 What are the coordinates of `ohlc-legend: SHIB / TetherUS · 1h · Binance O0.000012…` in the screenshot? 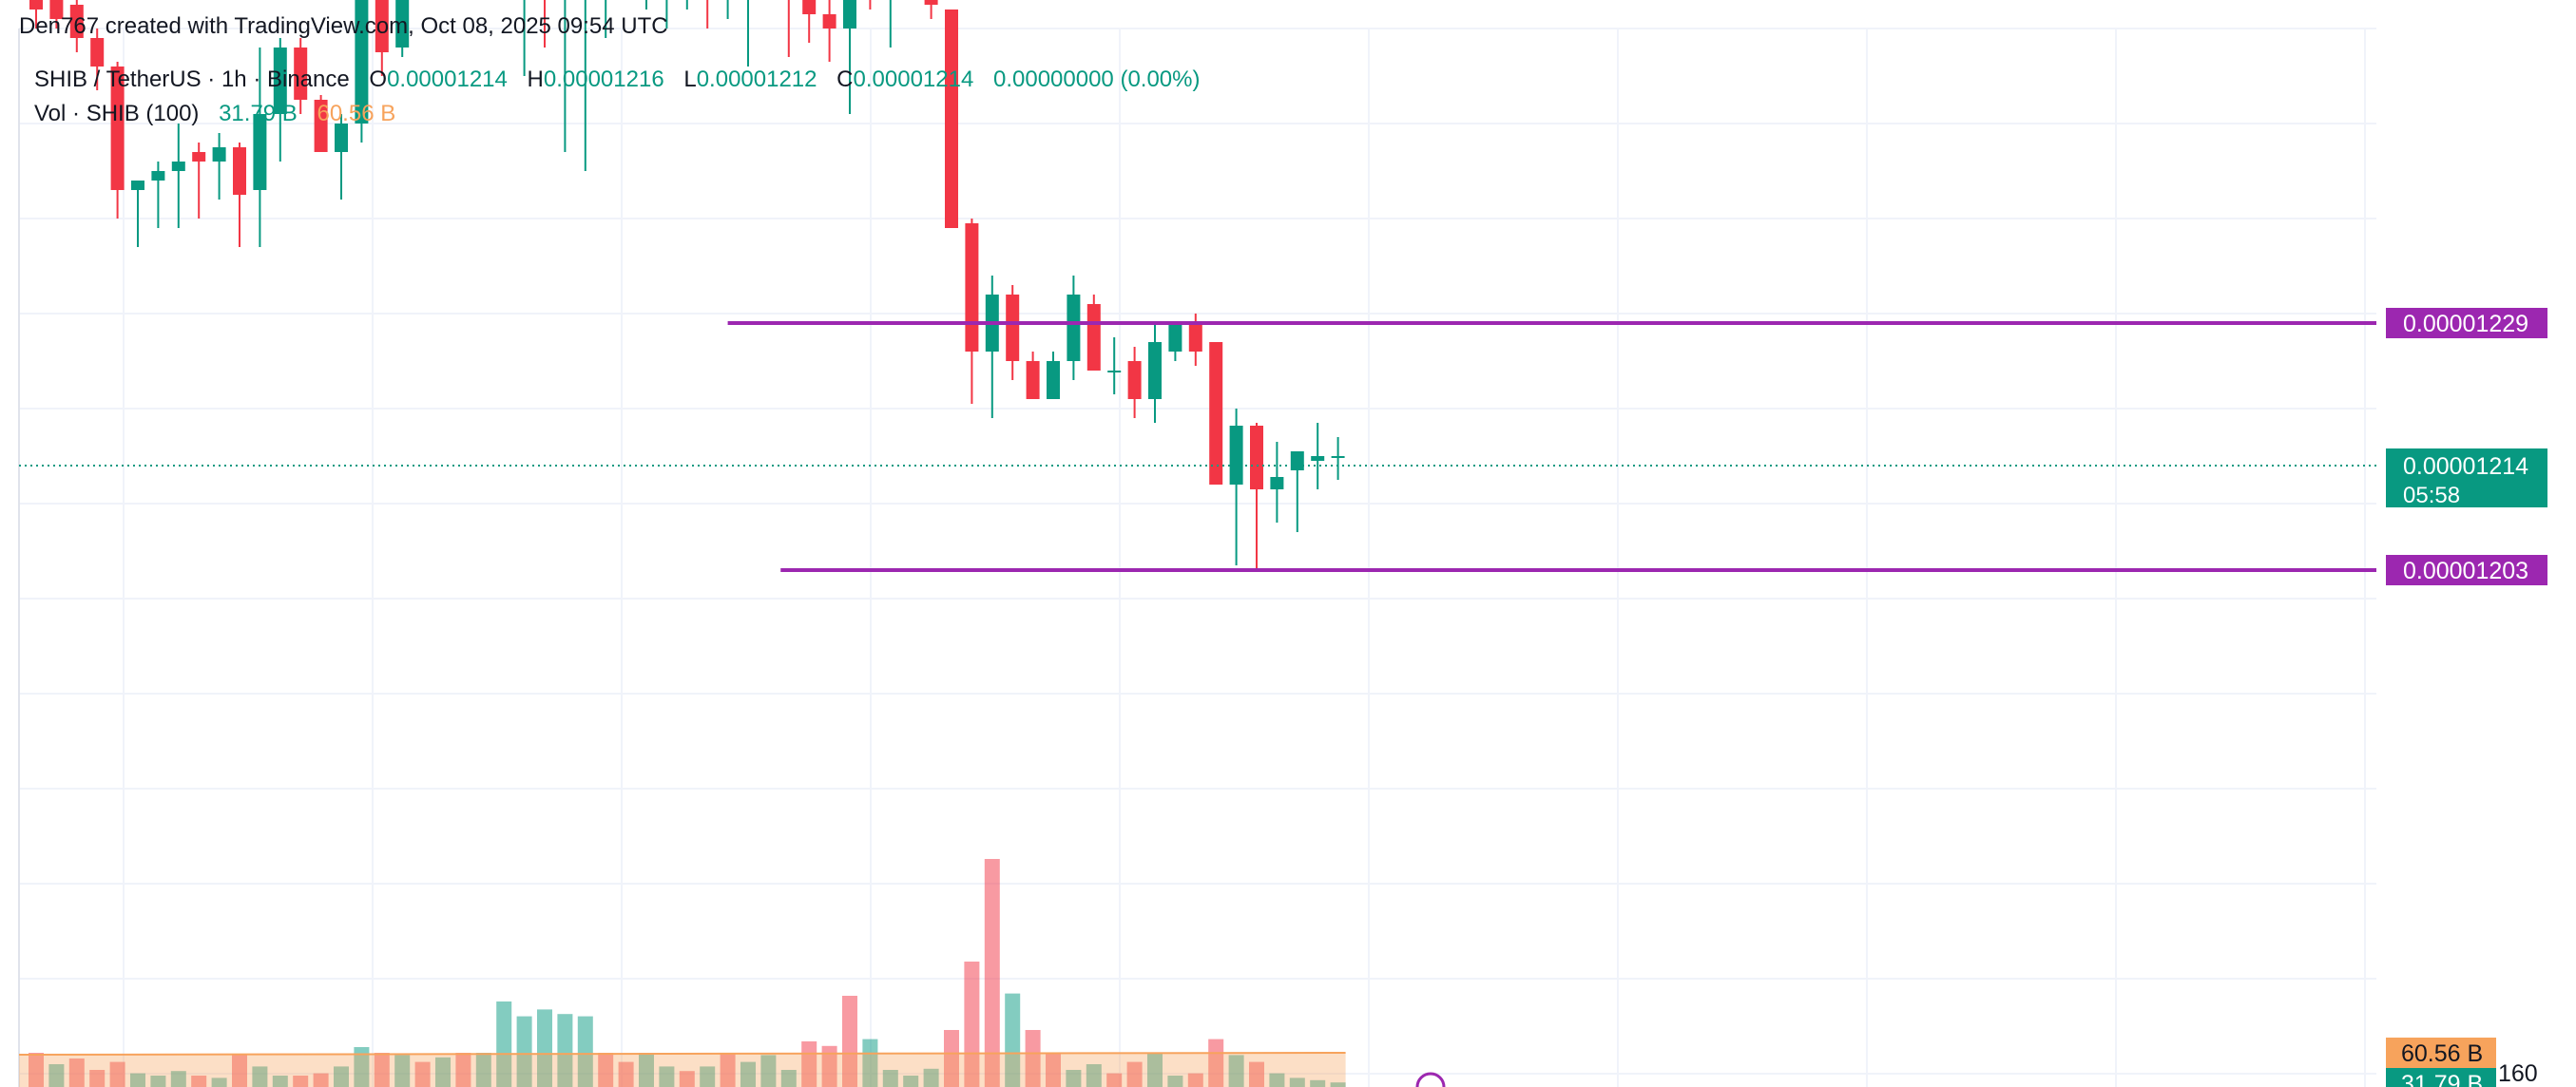 It's located at (617, 80).